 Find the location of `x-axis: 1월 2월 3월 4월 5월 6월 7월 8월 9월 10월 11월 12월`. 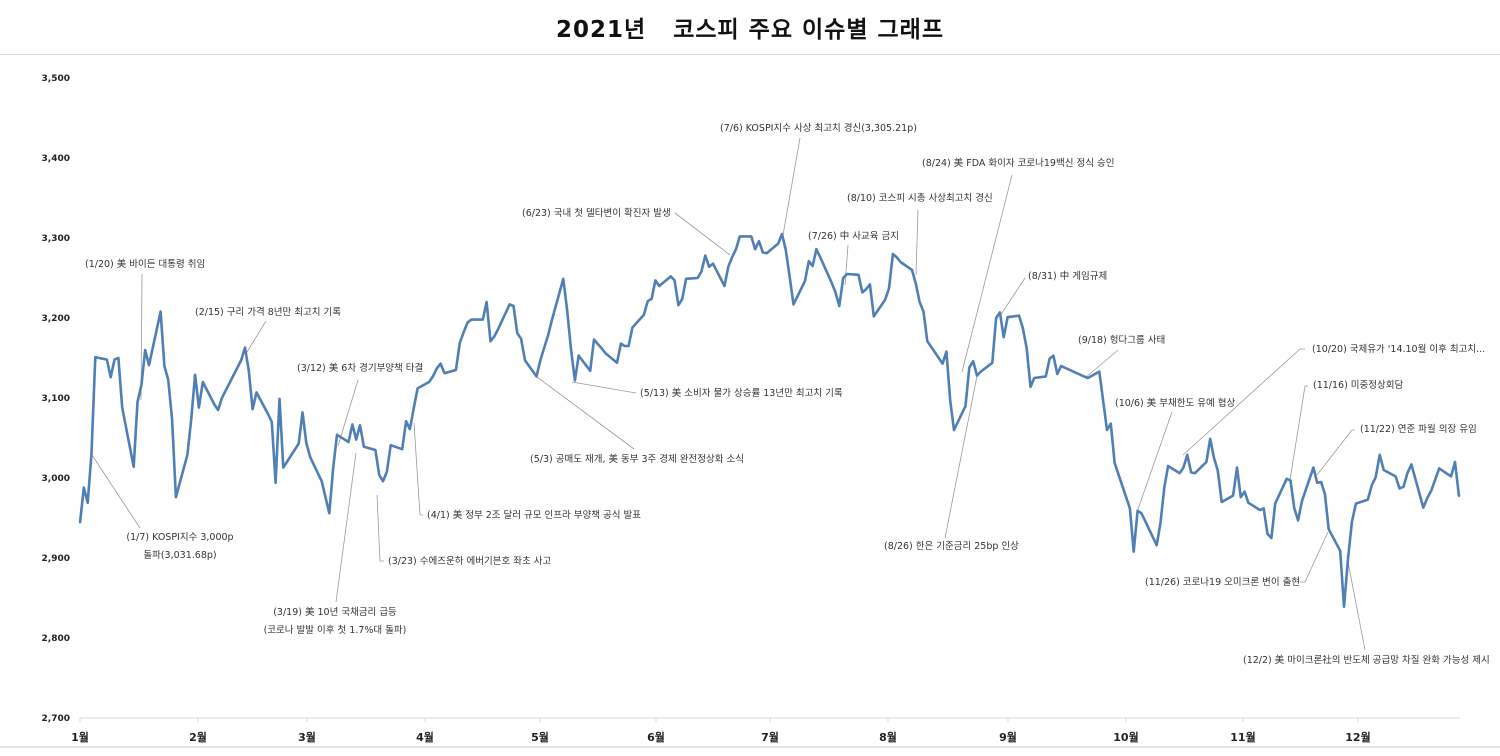

x-axis: 1월 2월 3월 4월 5월 6월 7월 8월 9월 10월 11월 12월 is located at coordinates (765, 730).